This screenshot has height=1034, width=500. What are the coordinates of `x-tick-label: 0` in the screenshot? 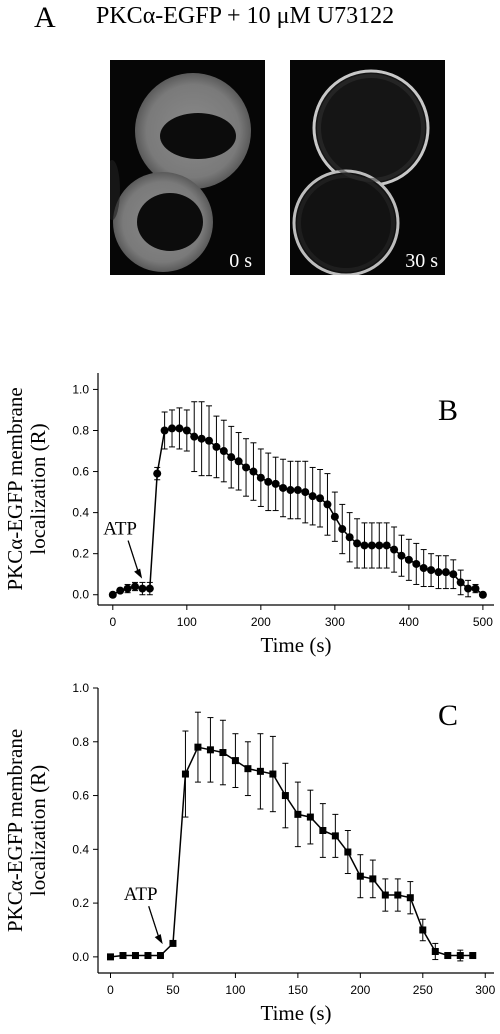 It's located at (110, 990).